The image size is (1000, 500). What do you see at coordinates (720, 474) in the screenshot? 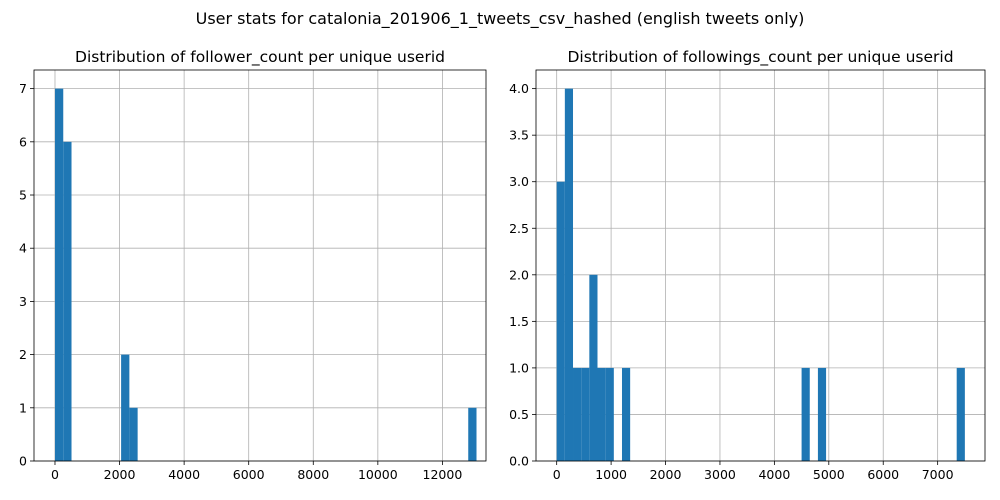
I see `x-tick-label: 3000` at bounding box center [720, 474].